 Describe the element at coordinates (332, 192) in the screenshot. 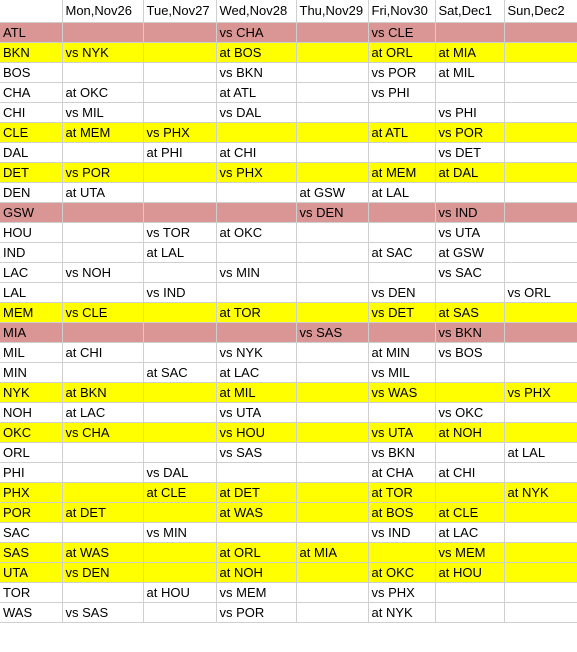

I see `game-cell: at GSW` at that location.